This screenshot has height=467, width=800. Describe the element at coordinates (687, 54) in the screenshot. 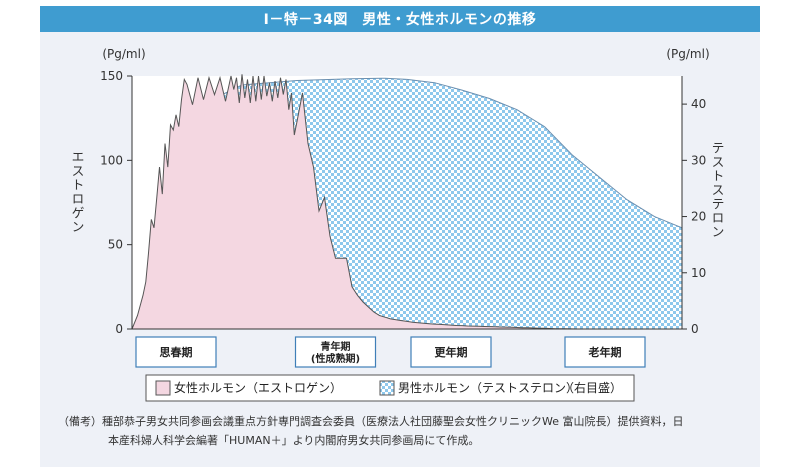

I see `right-axis-unit: (Pg/ml)` at that location.